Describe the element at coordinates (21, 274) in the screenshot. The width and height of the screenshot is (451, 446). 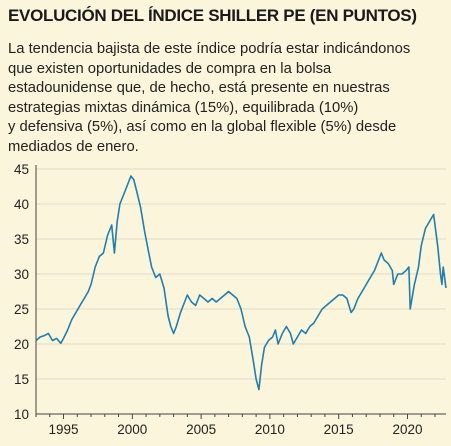
I see `y-tick-label: 30` at that location.